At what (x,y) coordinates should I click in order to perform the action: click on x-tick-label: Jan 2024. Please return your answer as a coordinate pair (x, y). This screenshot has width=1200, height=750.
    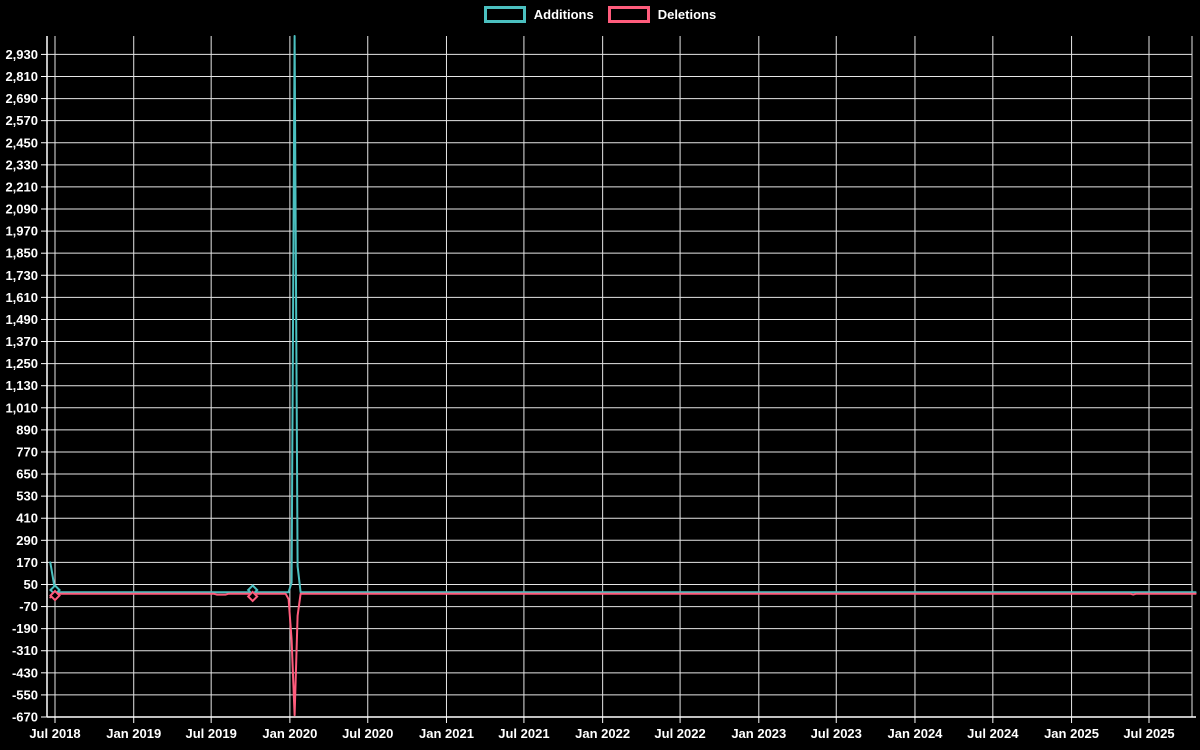
    Looking at the image, I should click on (915, 733).